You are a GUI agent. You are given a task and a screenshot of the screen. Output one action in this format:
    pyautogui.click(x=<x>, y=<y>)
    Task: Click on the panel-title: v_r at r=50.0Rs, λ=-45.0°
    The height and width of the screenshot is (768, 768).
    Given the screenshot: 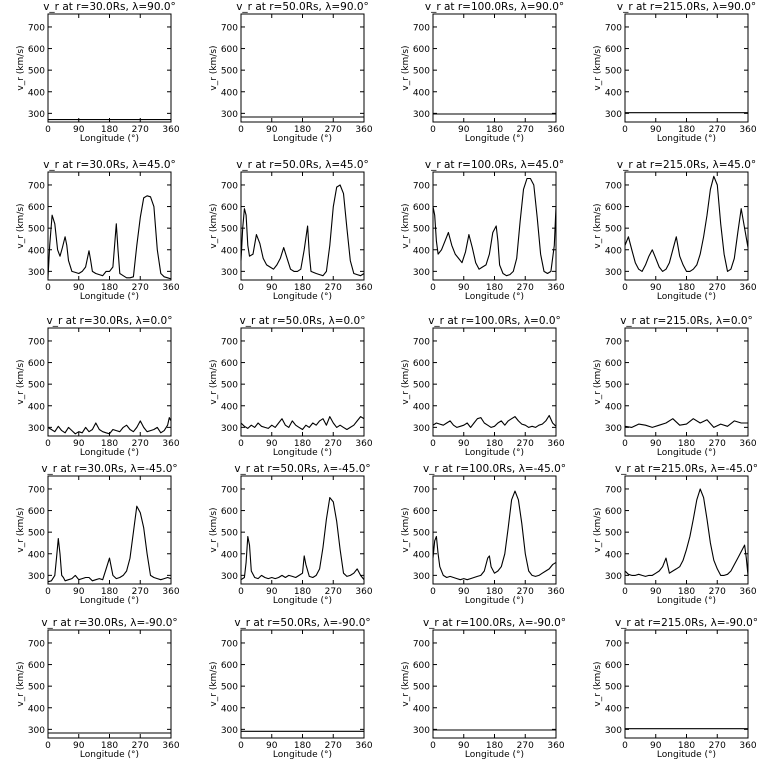 What is the action you would take?
    pyautogui.click(x=302, y=469)
    